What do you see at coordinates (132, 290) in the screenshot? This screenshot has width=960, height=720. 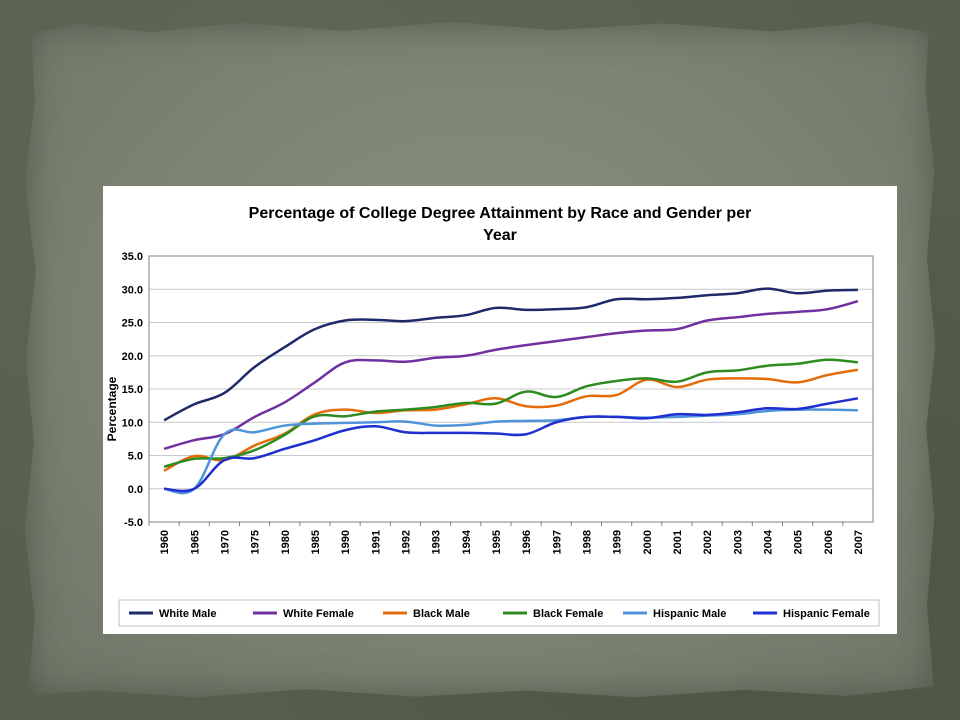 I see `y-tick-label: 30.0` at bounding box center [132, 290].